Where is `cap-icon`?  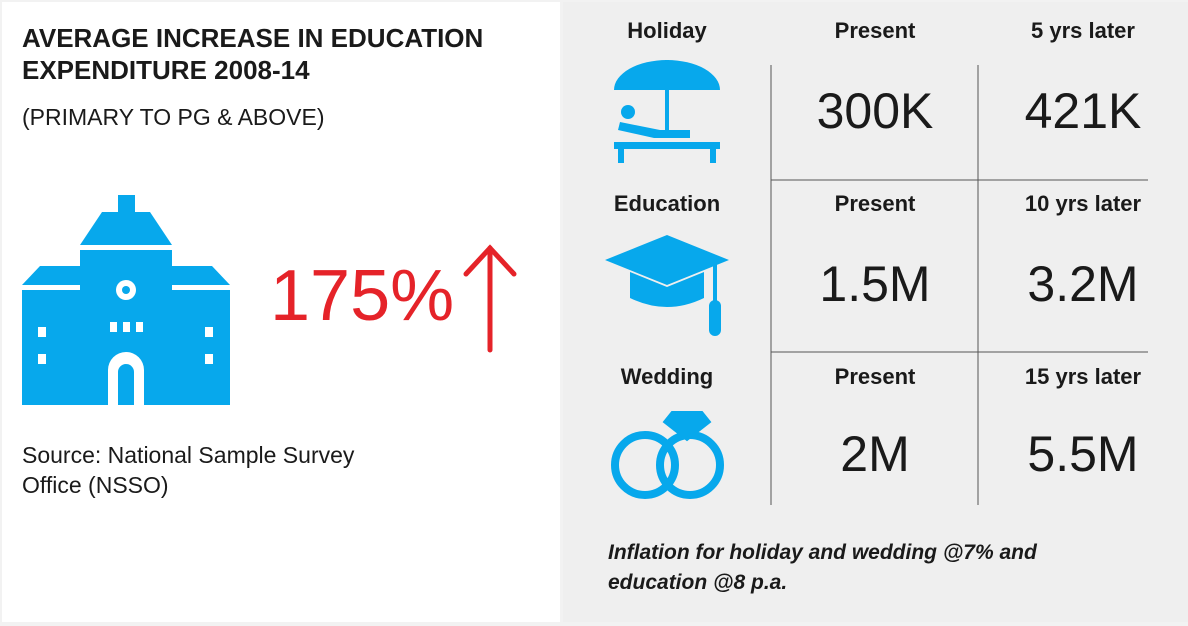
cap-icon is located at coordinates (667, 285).